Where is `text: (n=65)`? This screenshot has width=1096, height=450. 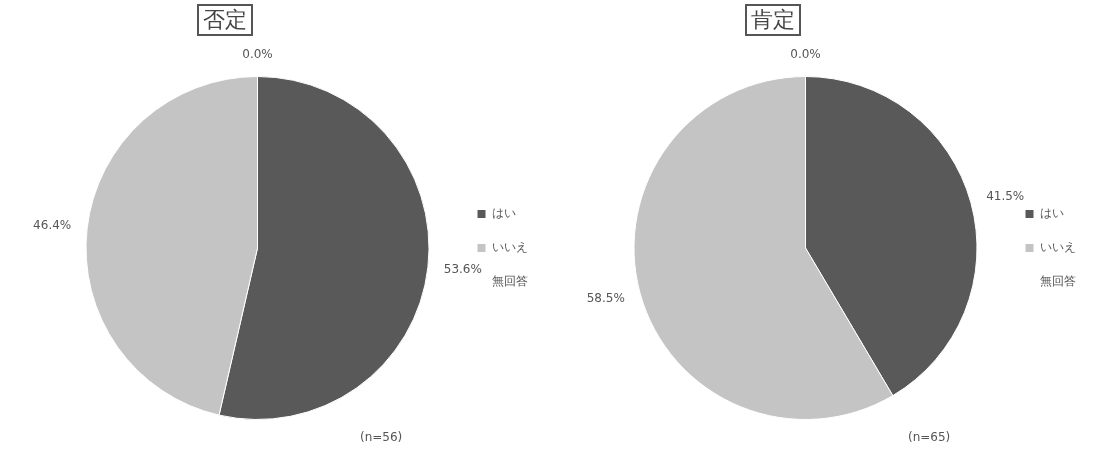 text: (n=65) is located at coordinates (929, 437).